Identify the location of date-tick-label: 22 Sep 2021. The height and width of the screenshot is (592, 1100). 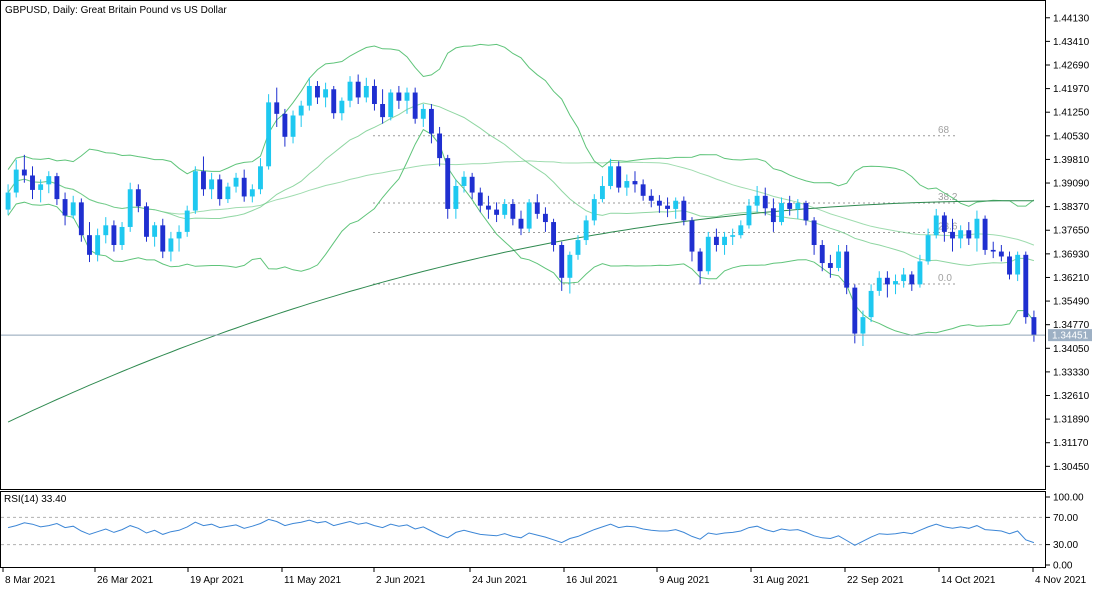
(875, 580).